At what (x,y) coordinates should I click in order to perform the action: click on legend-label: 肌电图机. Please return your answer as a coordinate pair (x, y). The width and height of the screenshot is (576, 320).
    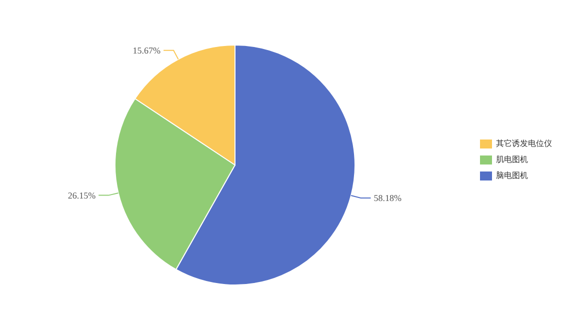
    Looking at the image, I should click on (512, 159).